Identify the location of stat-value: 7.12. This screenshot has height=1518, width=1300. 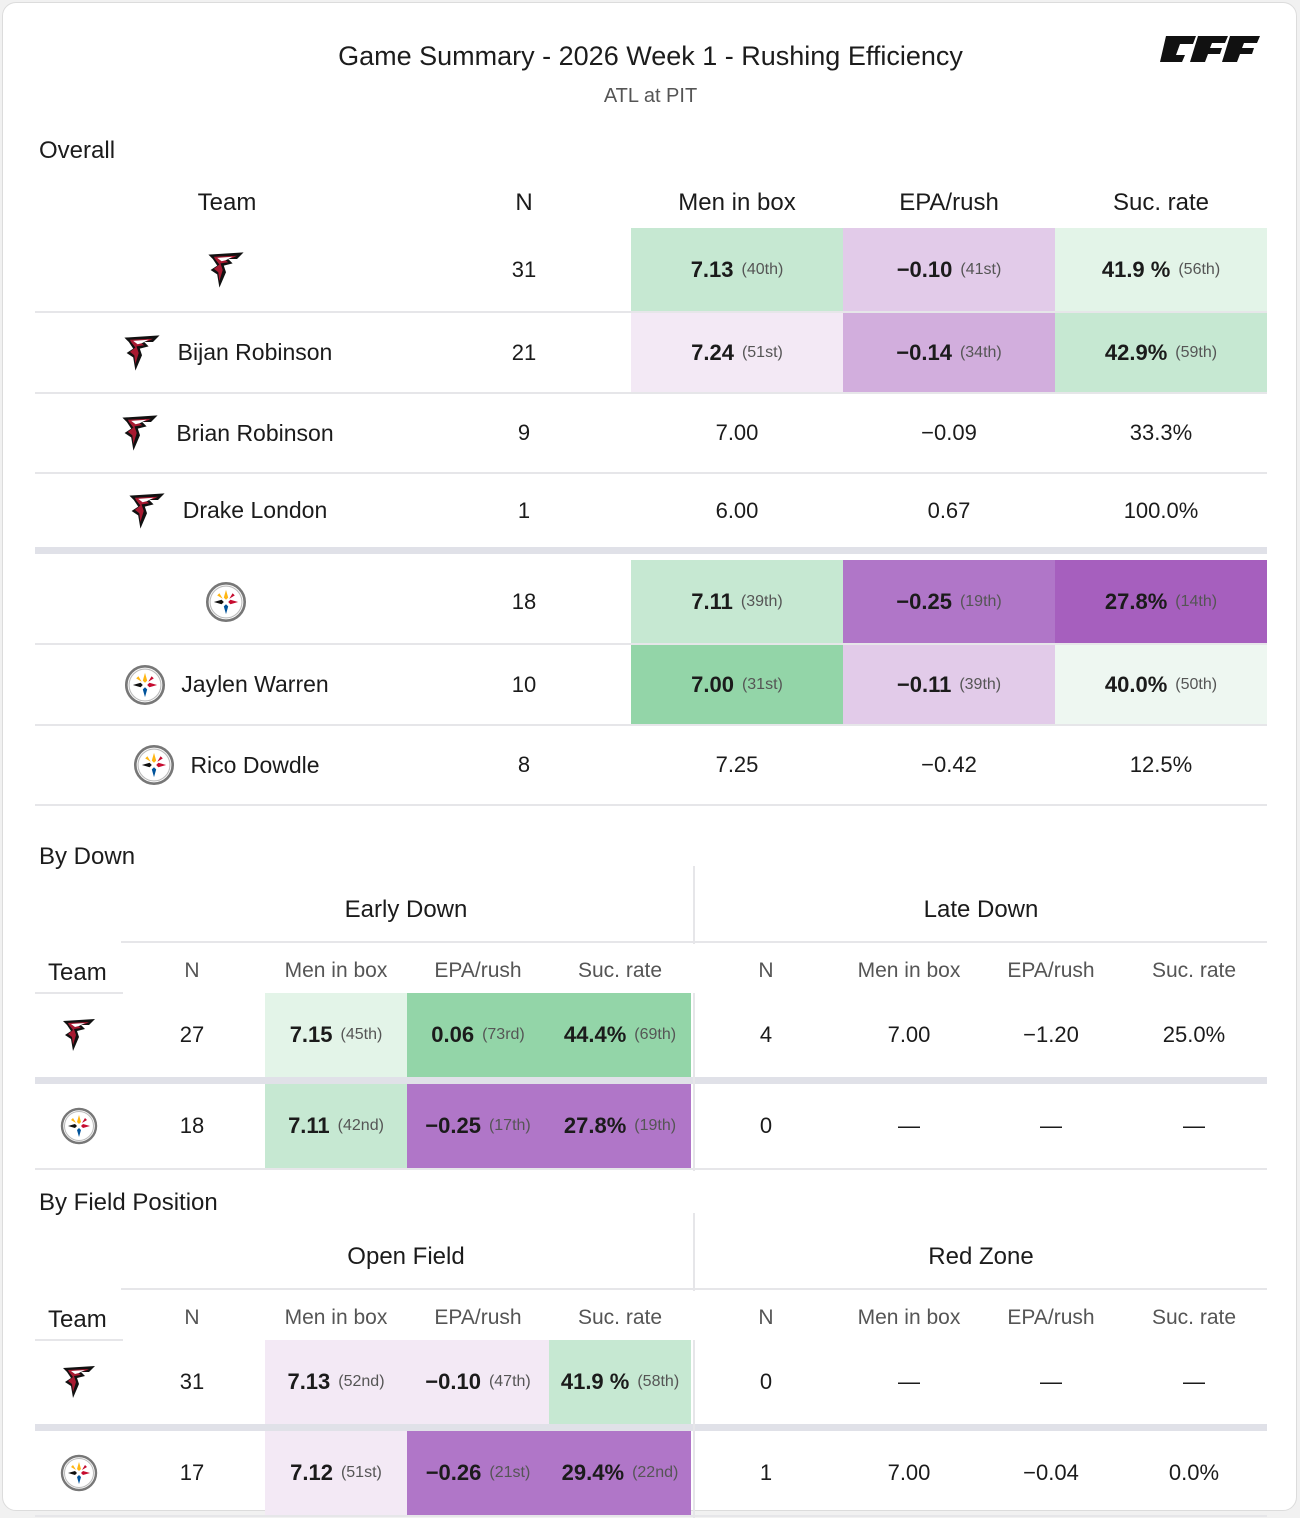
(311, 1472).